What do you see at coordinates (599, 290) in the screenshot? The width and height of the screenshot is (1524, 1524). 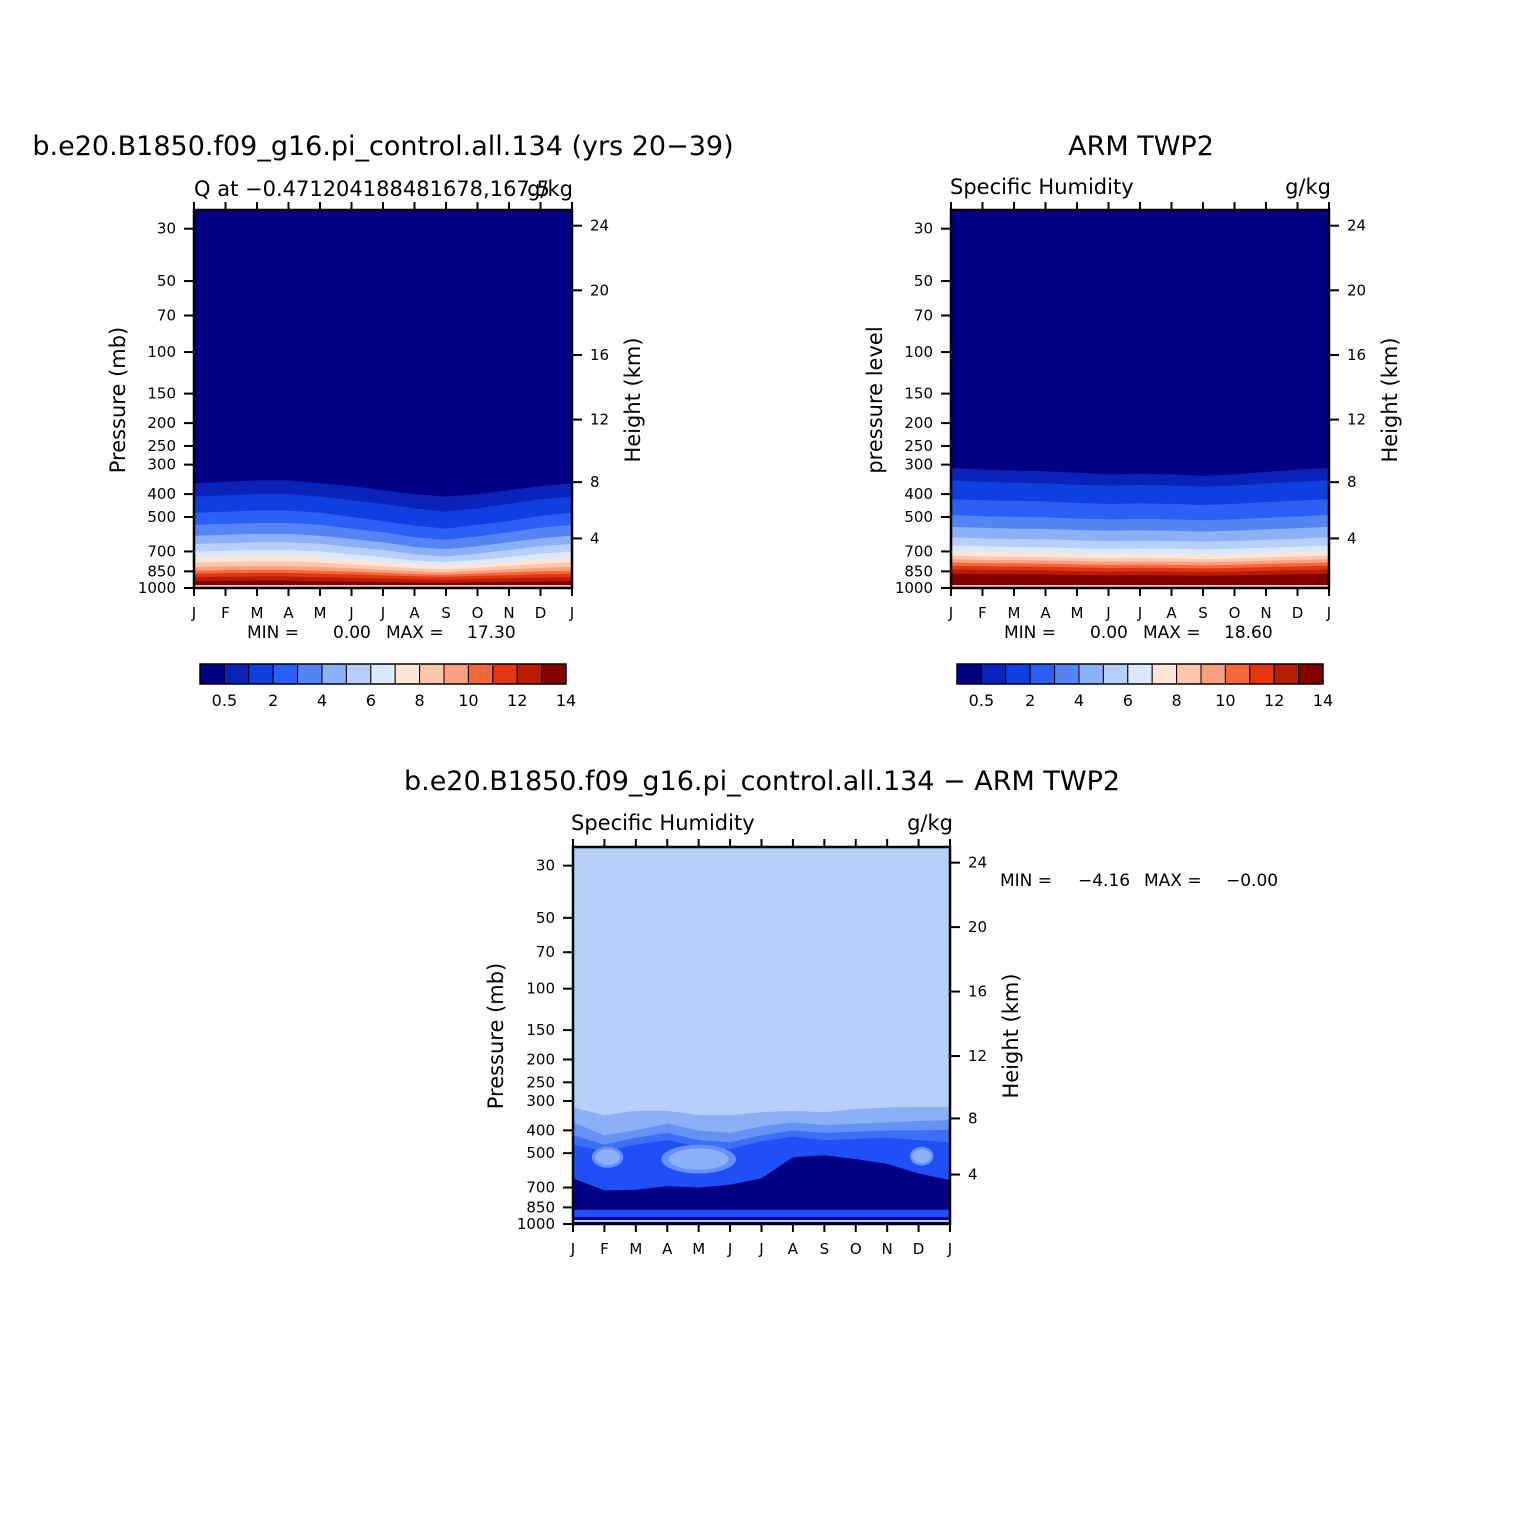 I see `y-right-tick-label: 20` at bounding box center [599, 290].